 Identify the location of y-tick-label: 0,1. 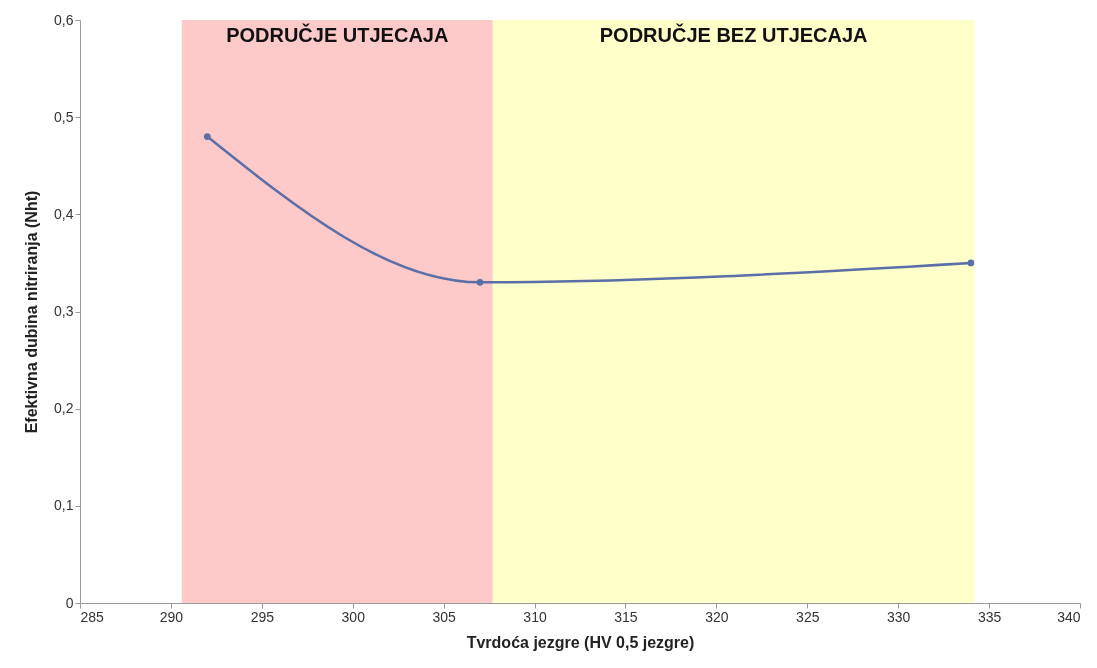
(64, 505).